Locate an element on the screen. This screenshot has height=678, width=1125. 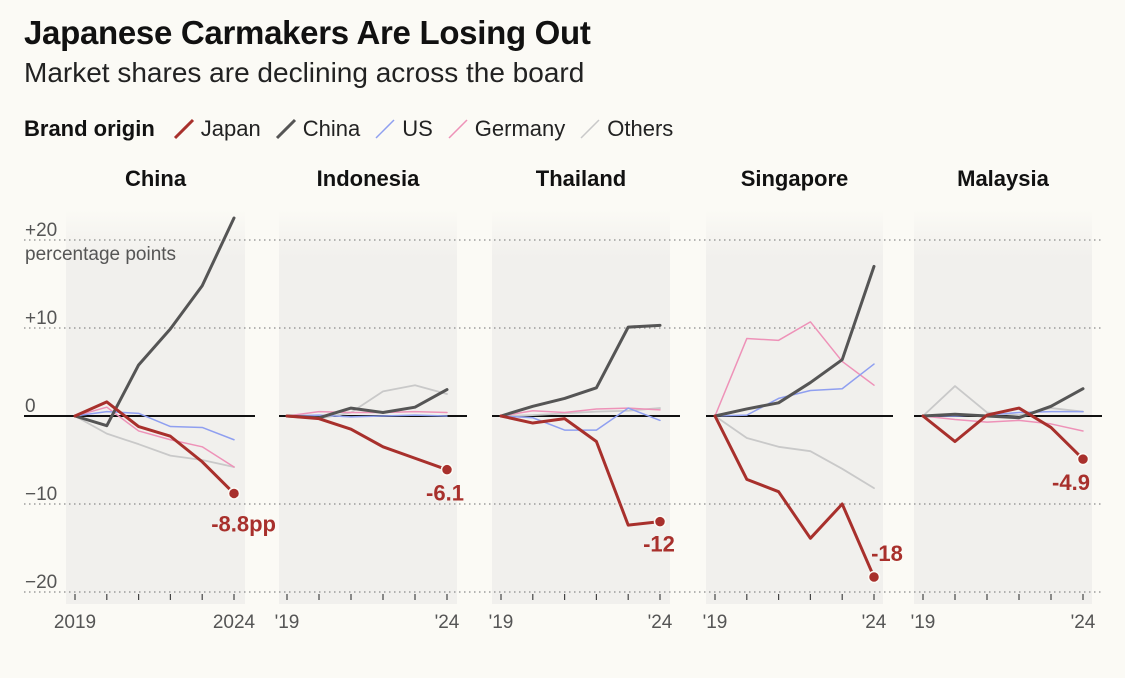
panel-title-china: China is located at coordinates (156, 178).